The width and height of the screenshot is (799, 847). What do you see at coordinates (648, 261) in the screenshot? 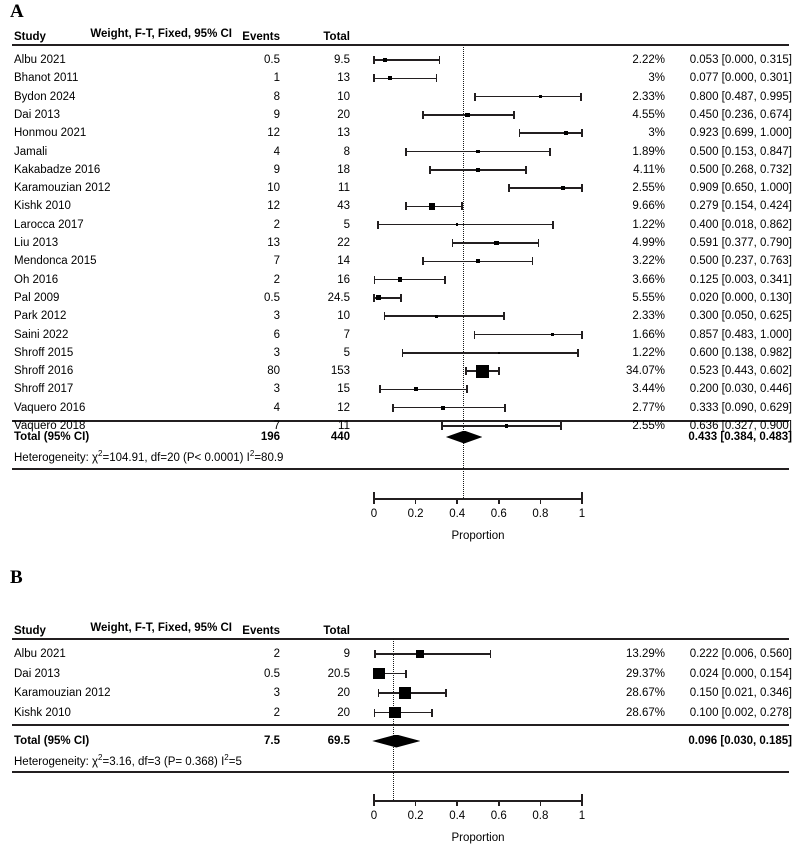
I see `row-weight: 3.22%` at bounding box center [648, 261].